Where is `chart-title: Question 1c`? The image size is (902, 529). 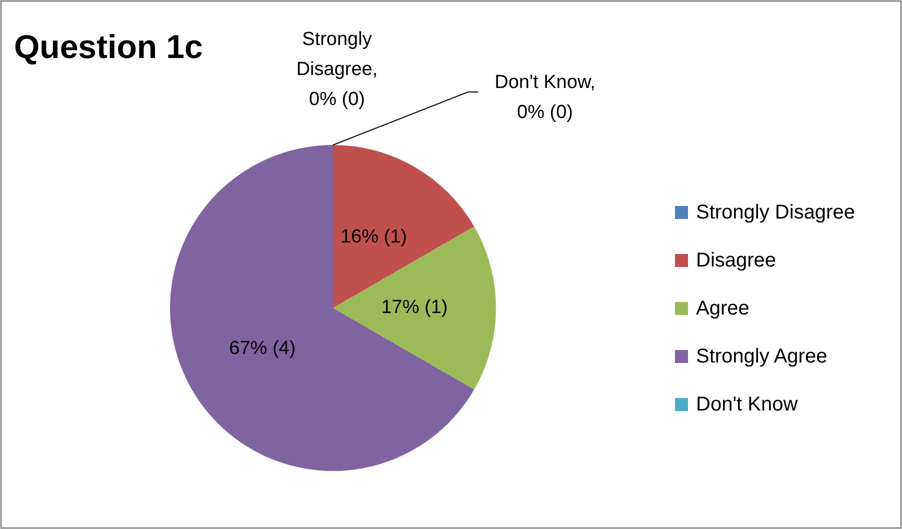
chart-title: Question 1c is located at coordinates (108, 46).